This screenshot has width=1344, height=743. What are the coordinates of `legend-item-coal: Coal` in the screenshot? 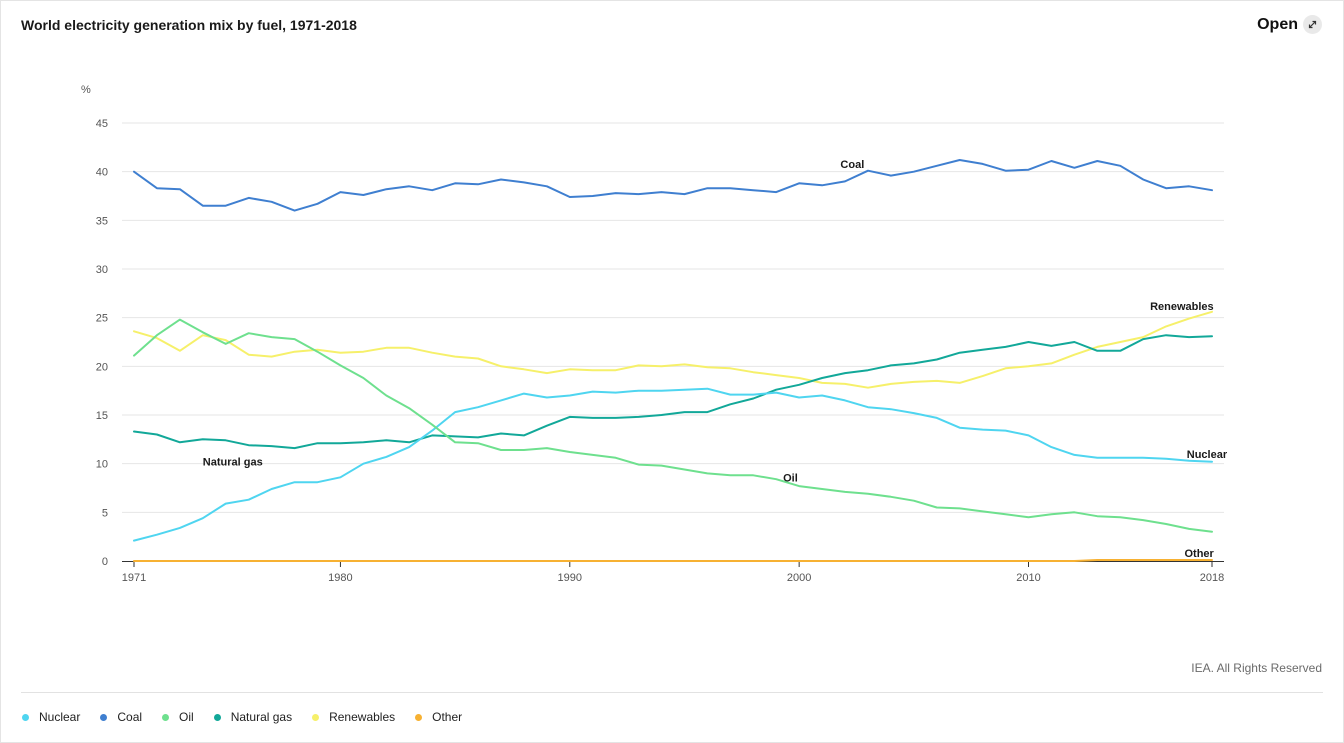 It's located at (121, 717).